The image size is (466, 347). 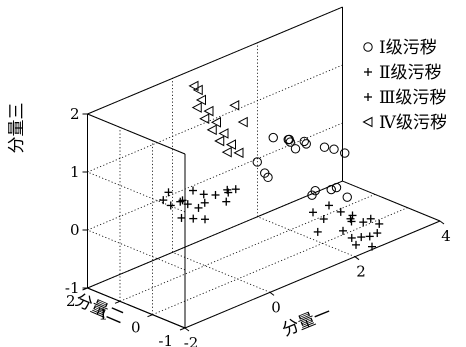 I want to click on y-tick-label: 1, so click(x=103, y=314).